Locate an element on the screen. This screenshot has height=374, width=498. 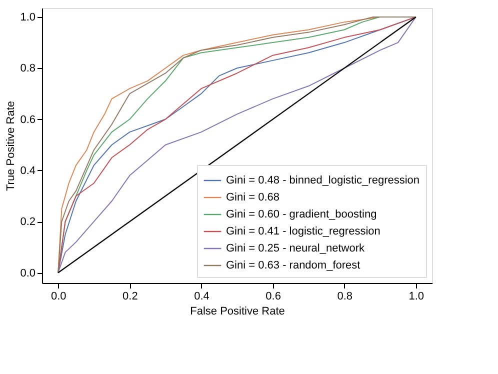
legend-label: Gini = 0.41 - logistic_regression is located at coordinates (303, 232).